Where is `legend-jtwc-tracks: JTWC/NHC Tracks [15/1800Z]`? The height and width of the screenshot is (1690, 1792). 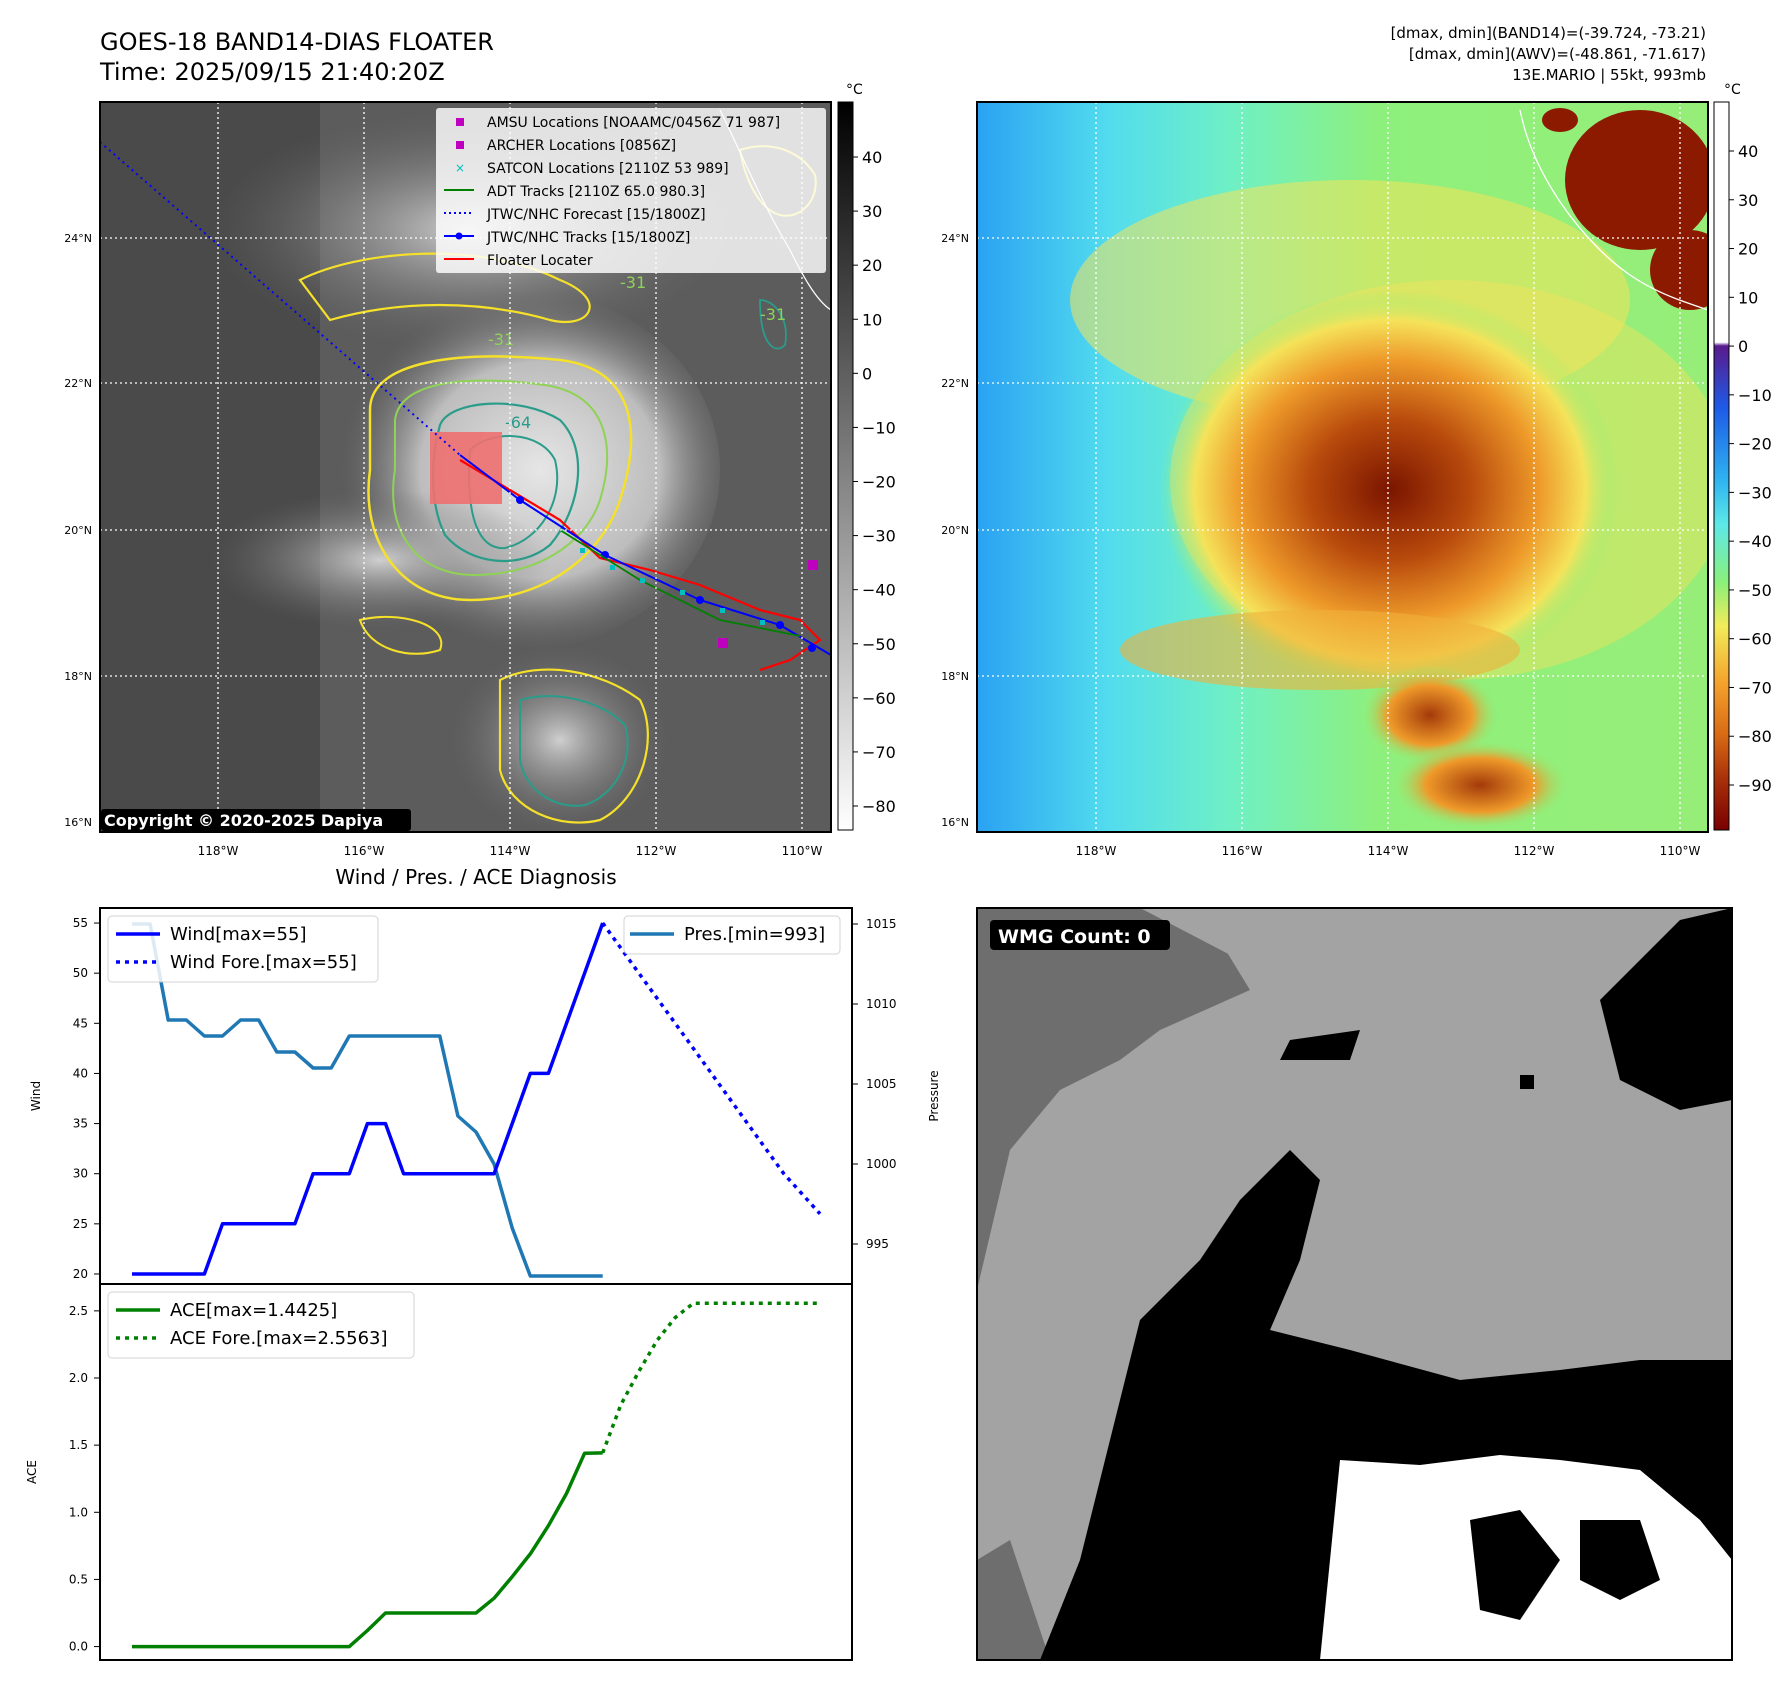
legend-jtwc-tracks: JTWC/NHC Tracks [15/1800Z] is located at coordinates (588, 238).